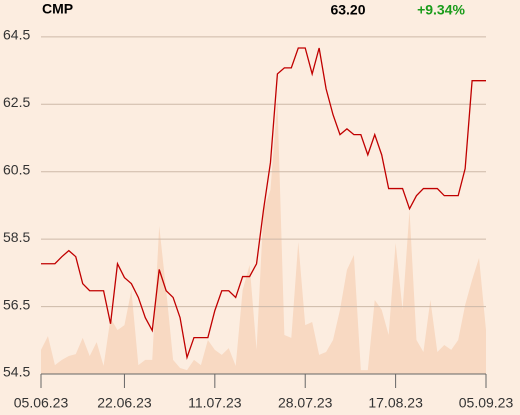  What do you see at coordinates (16, 102) in the screenshot?
I see `y-tick-label: 62.5` at bounding box center [16, 102].